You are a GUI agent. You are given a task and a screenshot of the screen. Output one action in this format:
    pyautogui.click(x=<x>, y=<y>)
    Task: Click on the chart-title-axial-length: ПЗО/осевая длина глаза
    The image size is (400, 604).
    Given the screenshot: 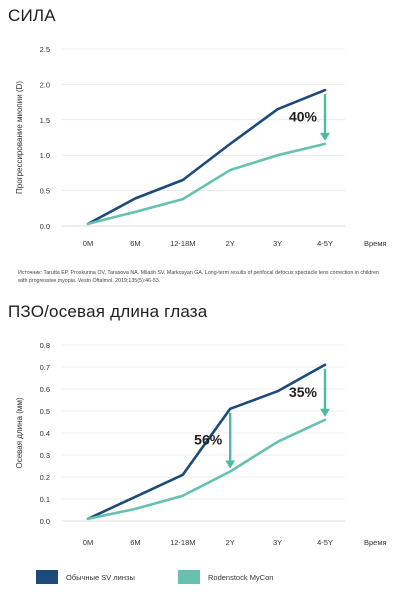 What is the action you would take?
    pyautogui.click(x=108, y=311)
    